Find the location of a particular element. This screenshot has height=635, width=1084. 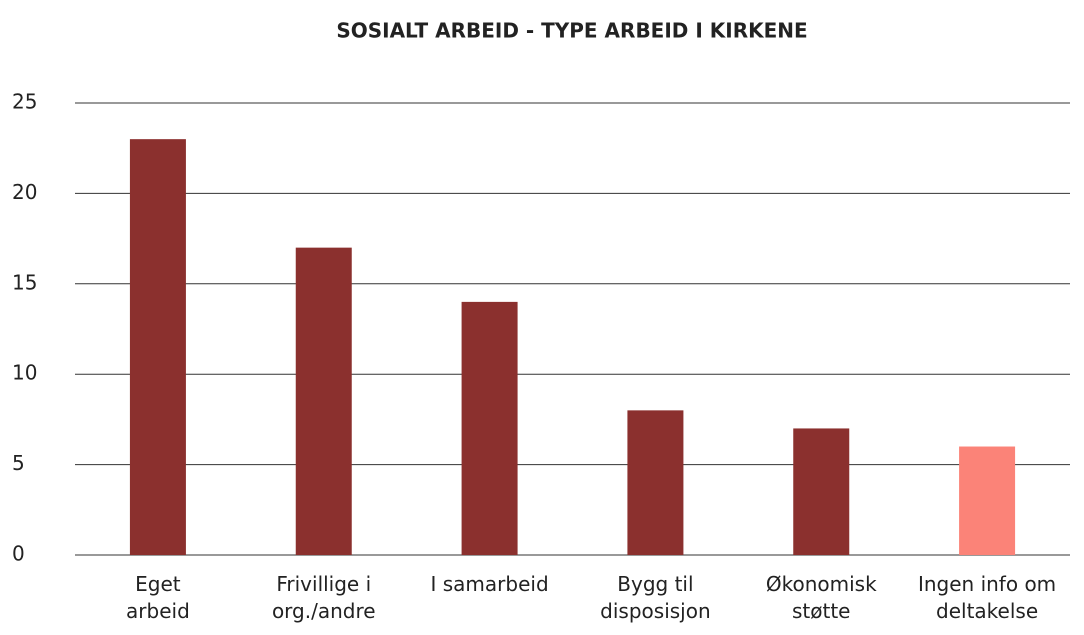

x-tick-label: Bygg til disposisjon is located at coordinates (655, 597).